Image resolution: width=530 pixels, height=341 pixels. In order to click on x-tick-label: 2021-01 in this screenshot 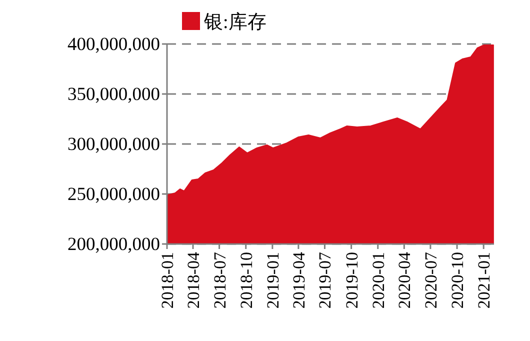, I will do `click(484, 280)`.